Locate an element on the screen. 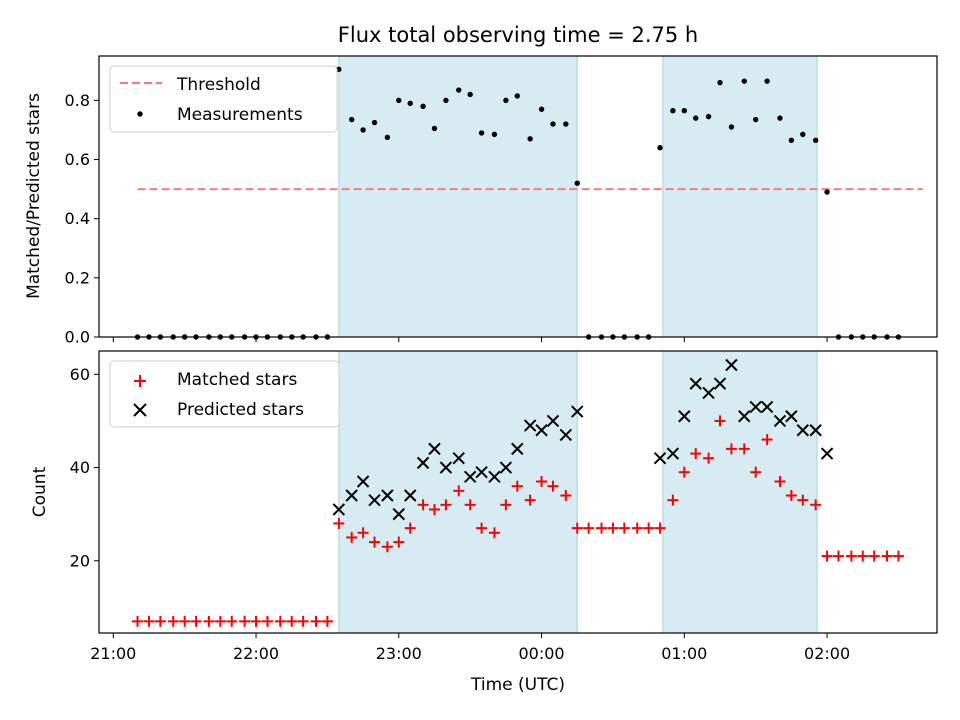  legend-predicted-swatch is located at coordinates (140, 410).